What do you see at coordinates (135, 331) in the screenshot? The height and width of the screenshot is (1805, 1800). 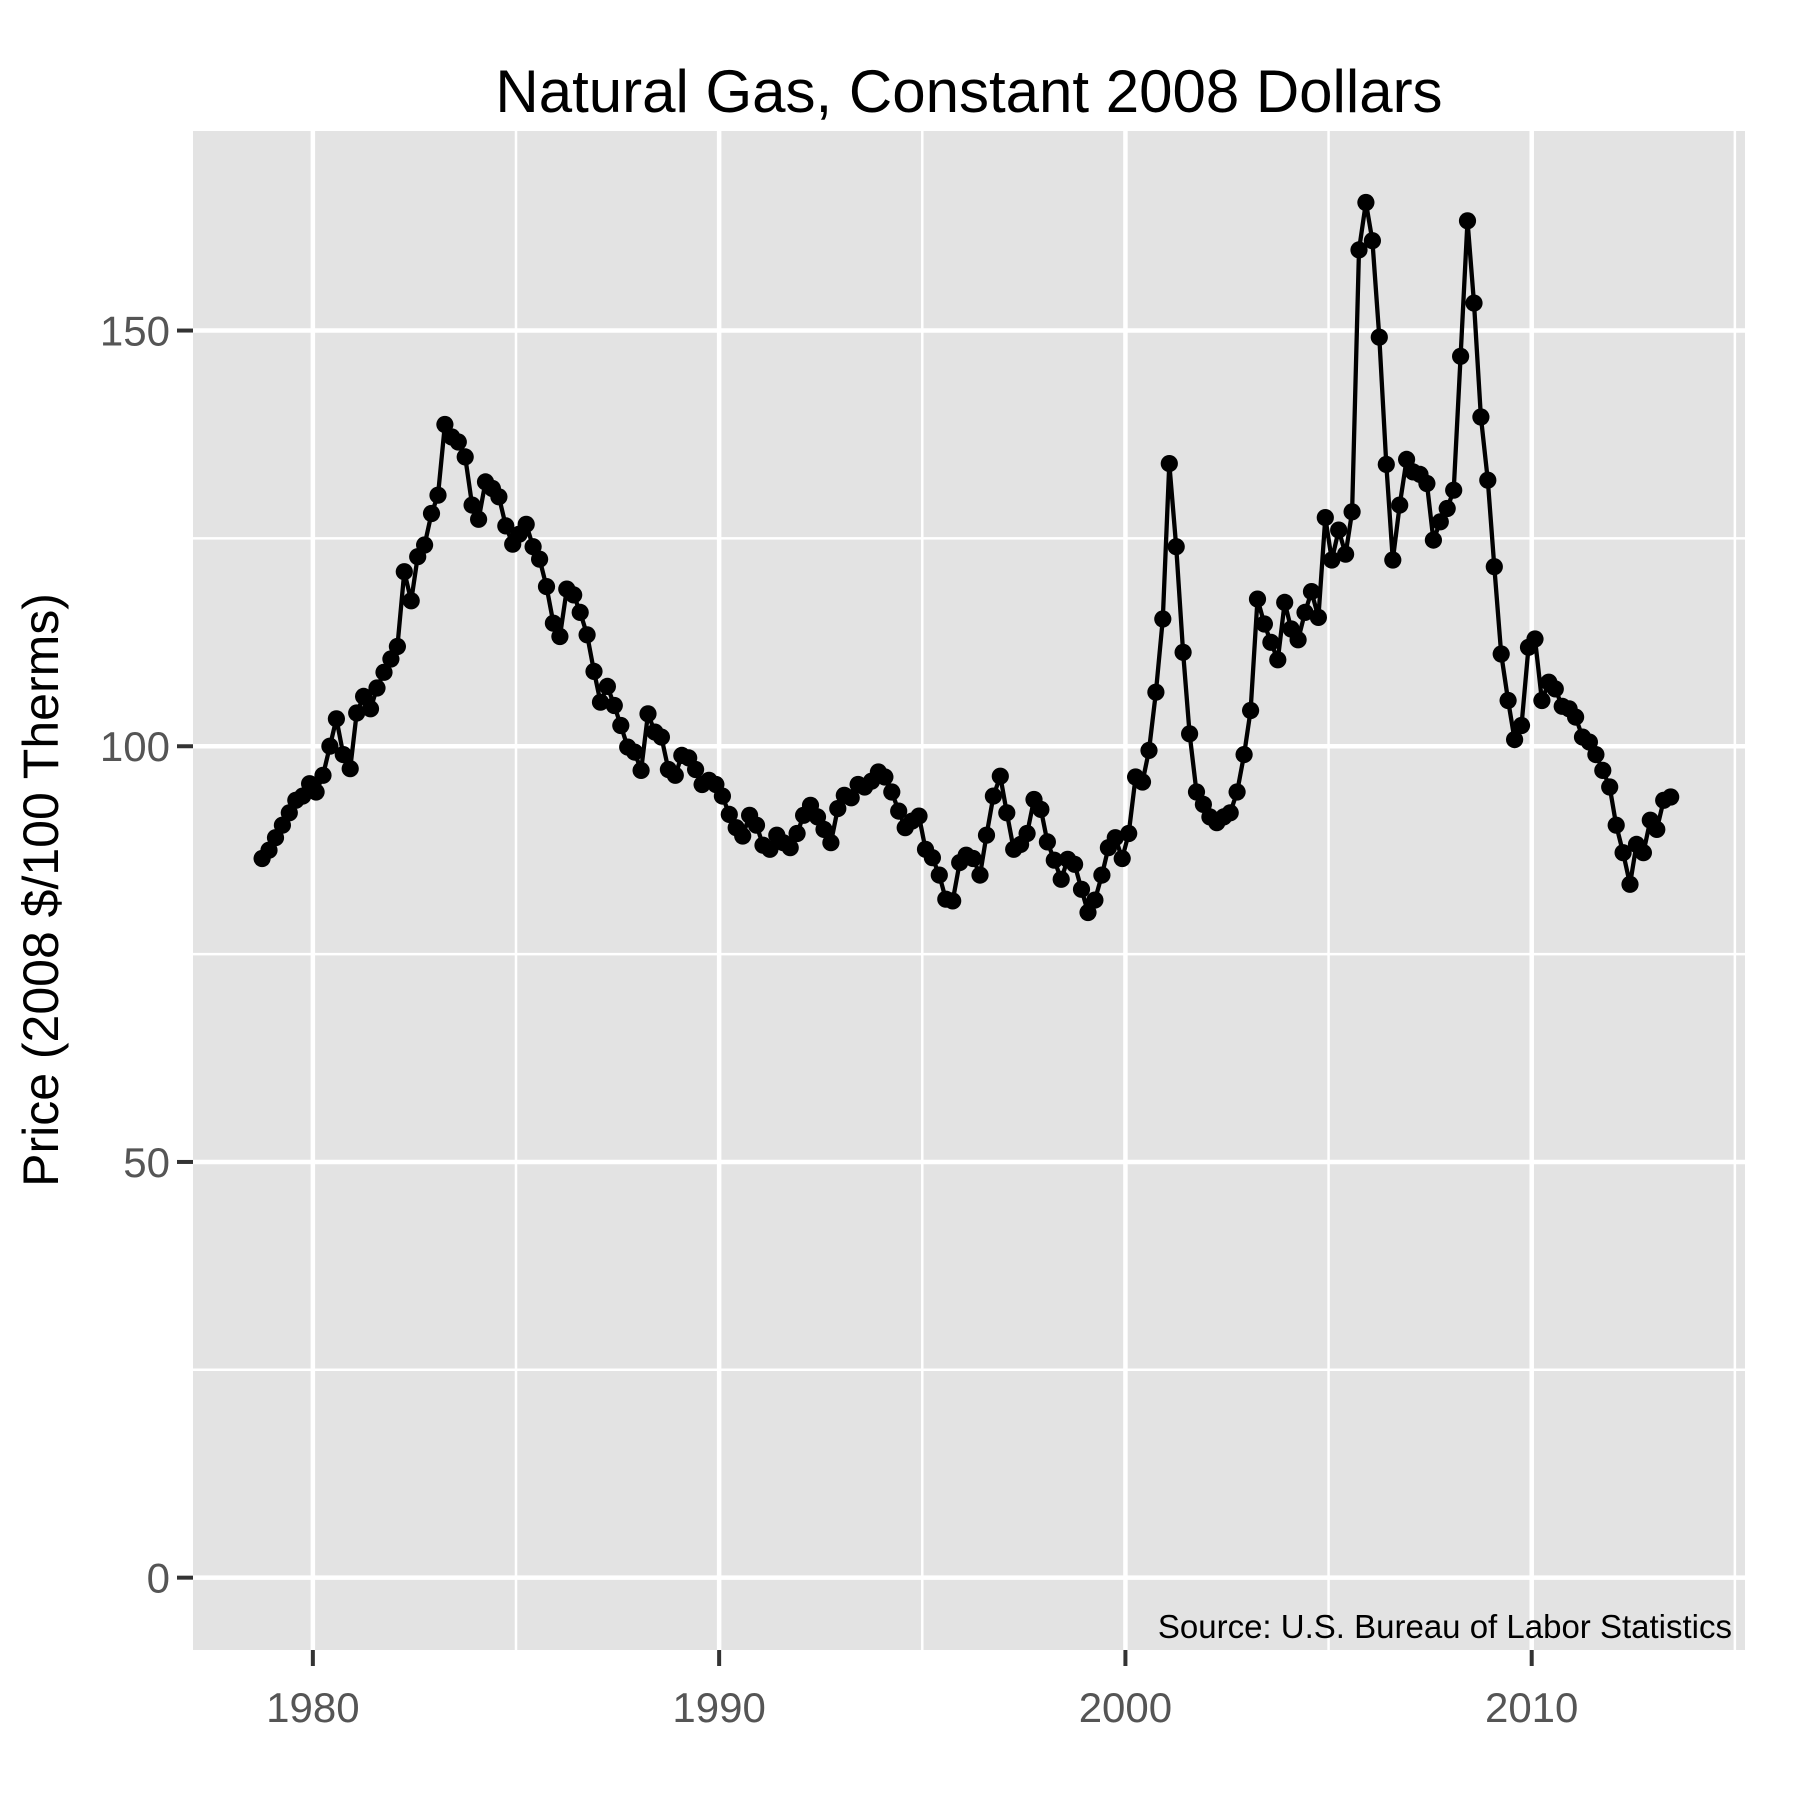 I see `y-tick-label: 150` at bounding box center [135, 331].